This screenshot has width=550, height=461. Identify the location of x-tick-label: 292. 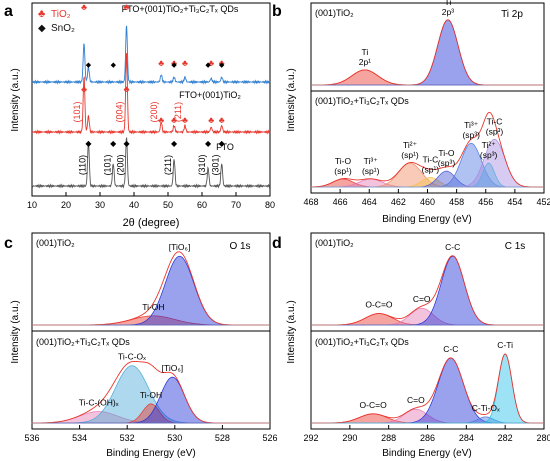
(310, 438).